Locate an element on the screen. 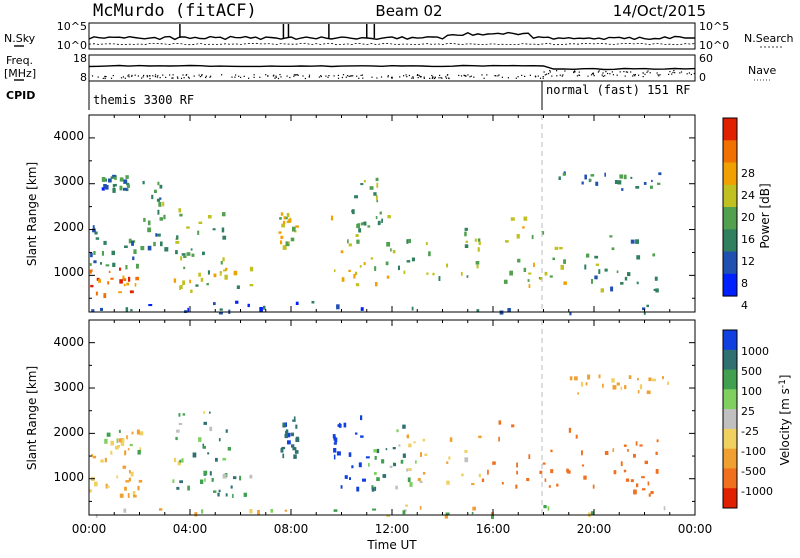 The height and width of the screenshot is (558, 800). velocity-cb-tick-neg1000: -1000 is located at coordinates (757, 491).